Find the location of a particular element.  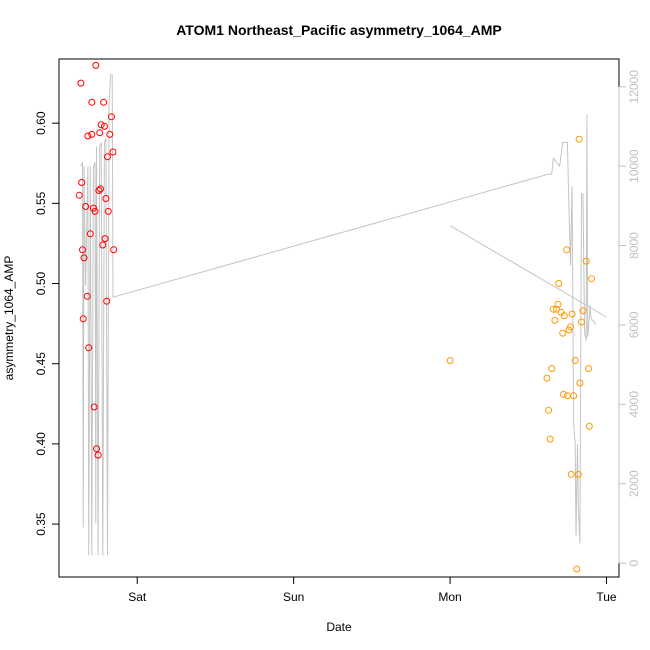

x-tick-label: Mon is located at coordinates (449, 597).